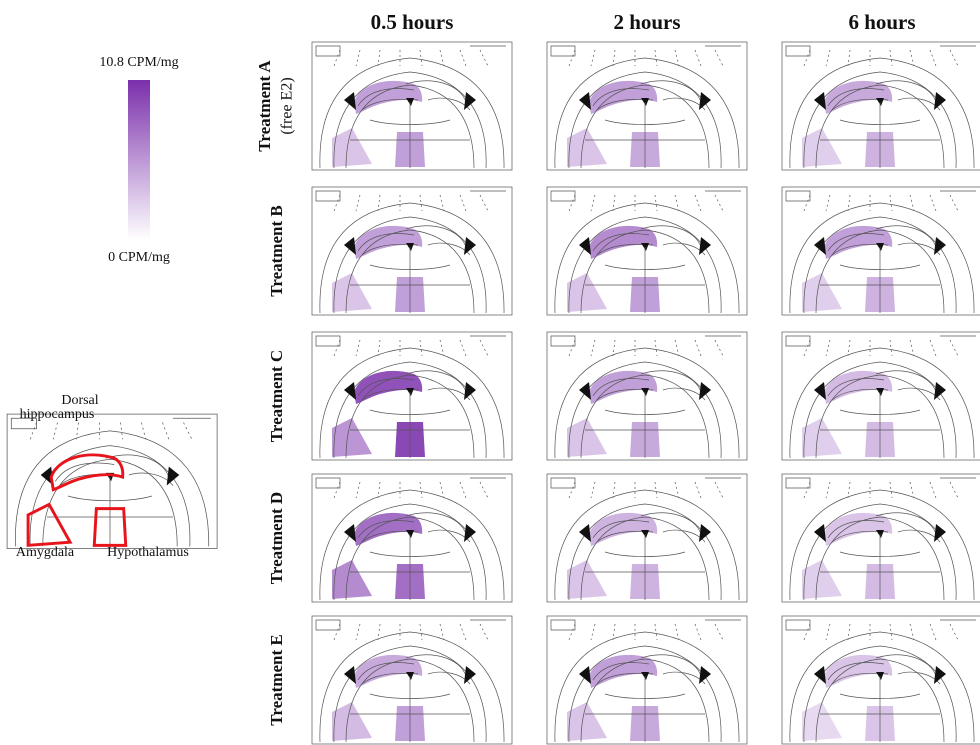  I want to click on slice-header, so click(410, 196).